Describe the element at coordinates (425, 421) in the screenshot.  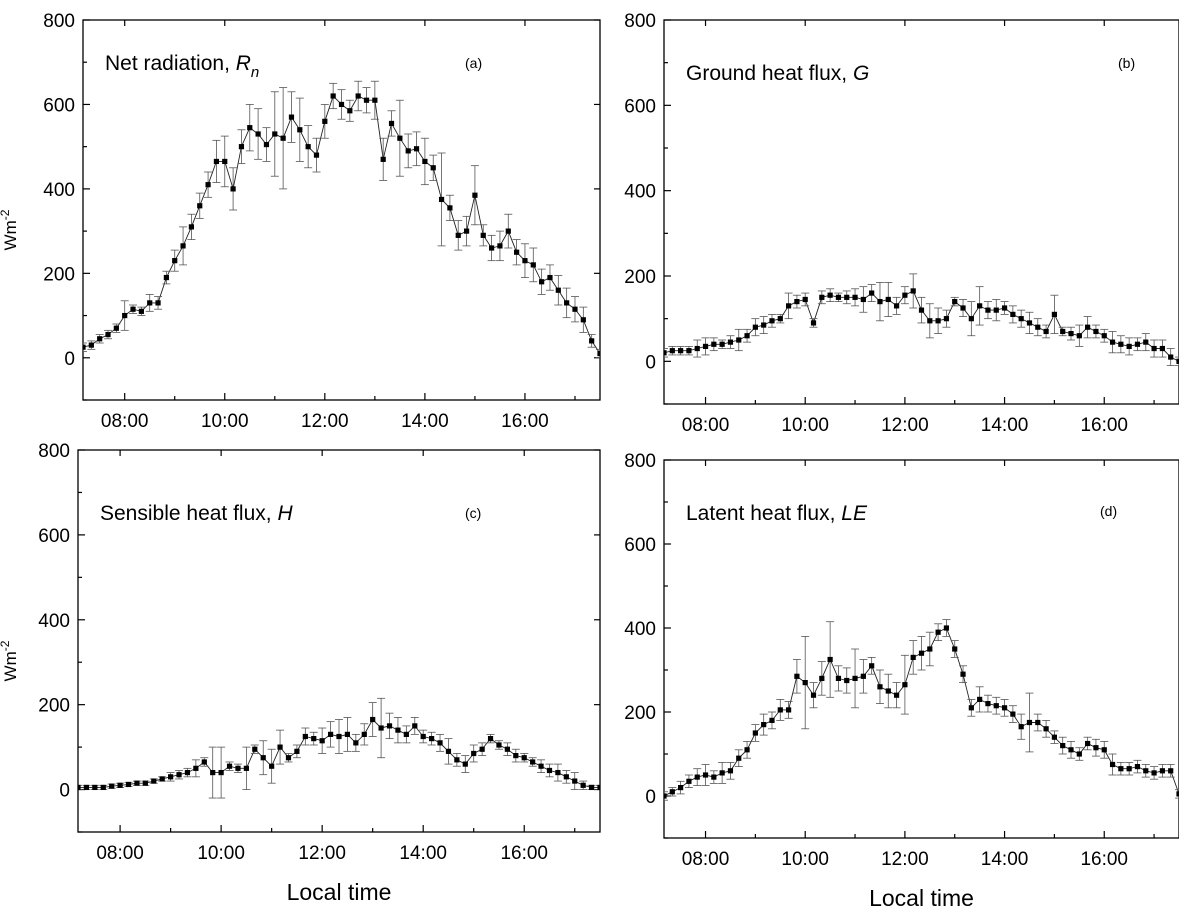
I see `x-tick-label: 14:00` at that location.